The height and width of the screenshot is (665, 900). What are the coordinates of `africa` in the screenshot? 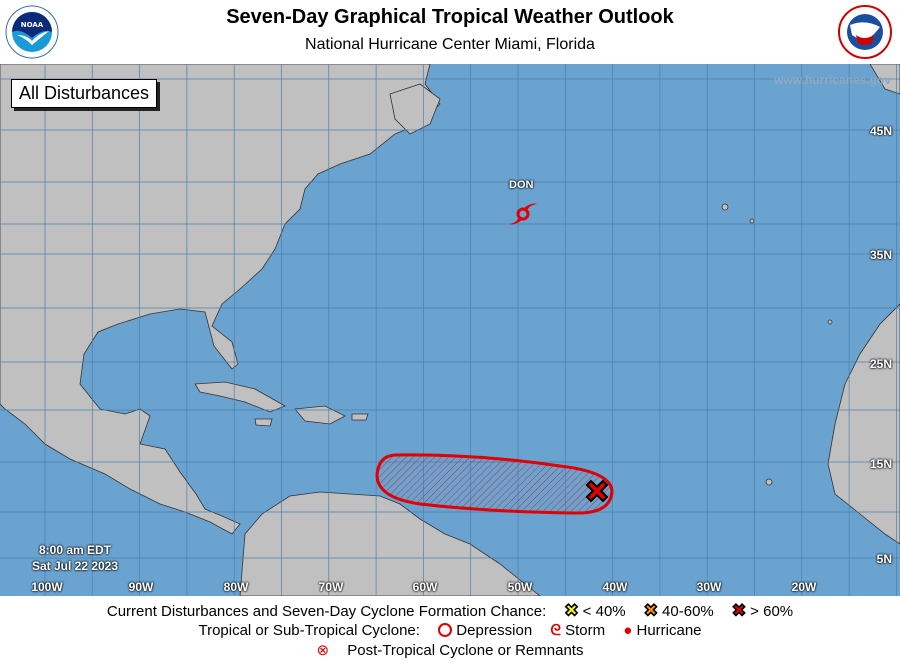 It's located at (863, 424).